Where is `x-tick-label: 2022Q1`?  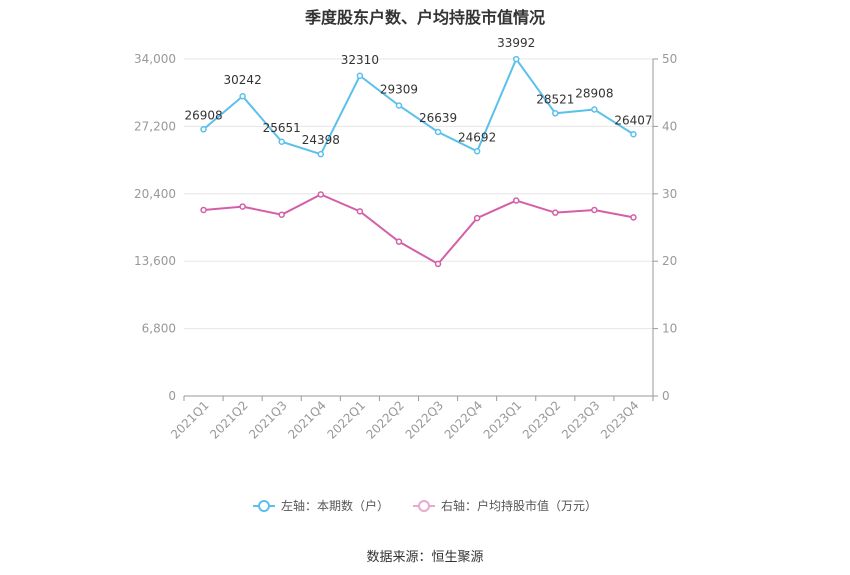
x-tick-label: 2022Q1 is located at coordinates (346, 420).